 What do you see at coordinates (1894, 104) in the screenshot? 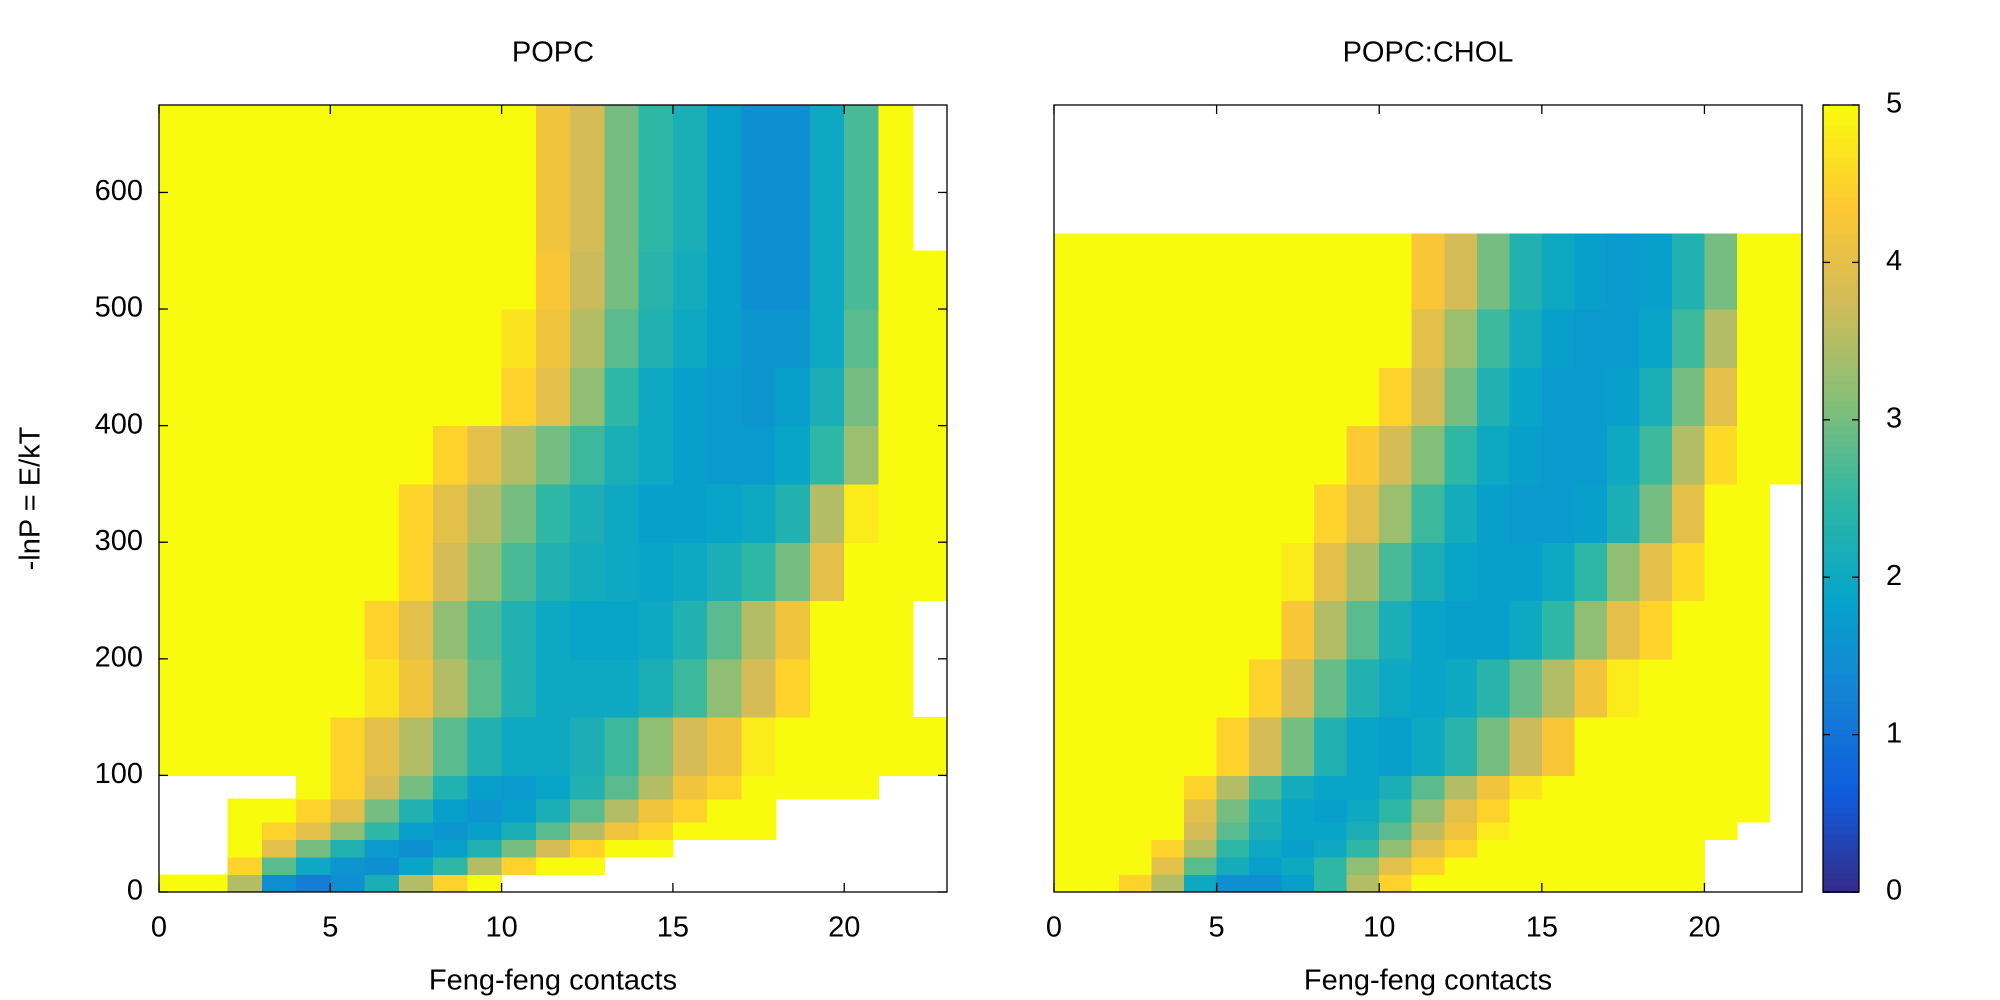
I see `colorbar-tick-label: 5` at bounding box center [1894, 104].